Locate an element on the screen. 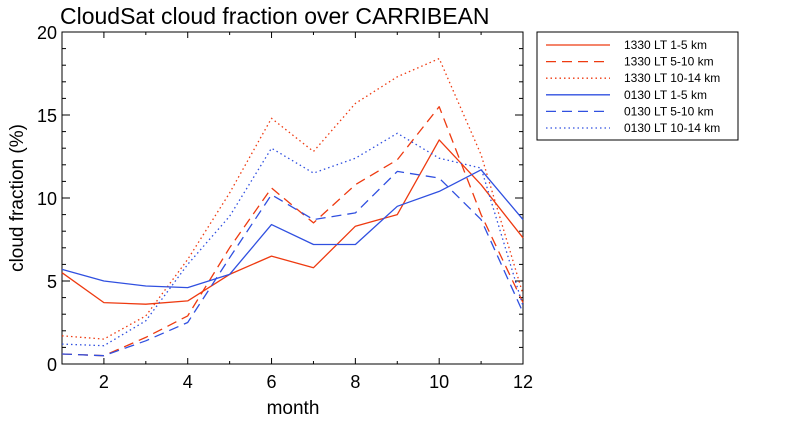  x-tick-label: 10 is located at coordinates (439, 382).